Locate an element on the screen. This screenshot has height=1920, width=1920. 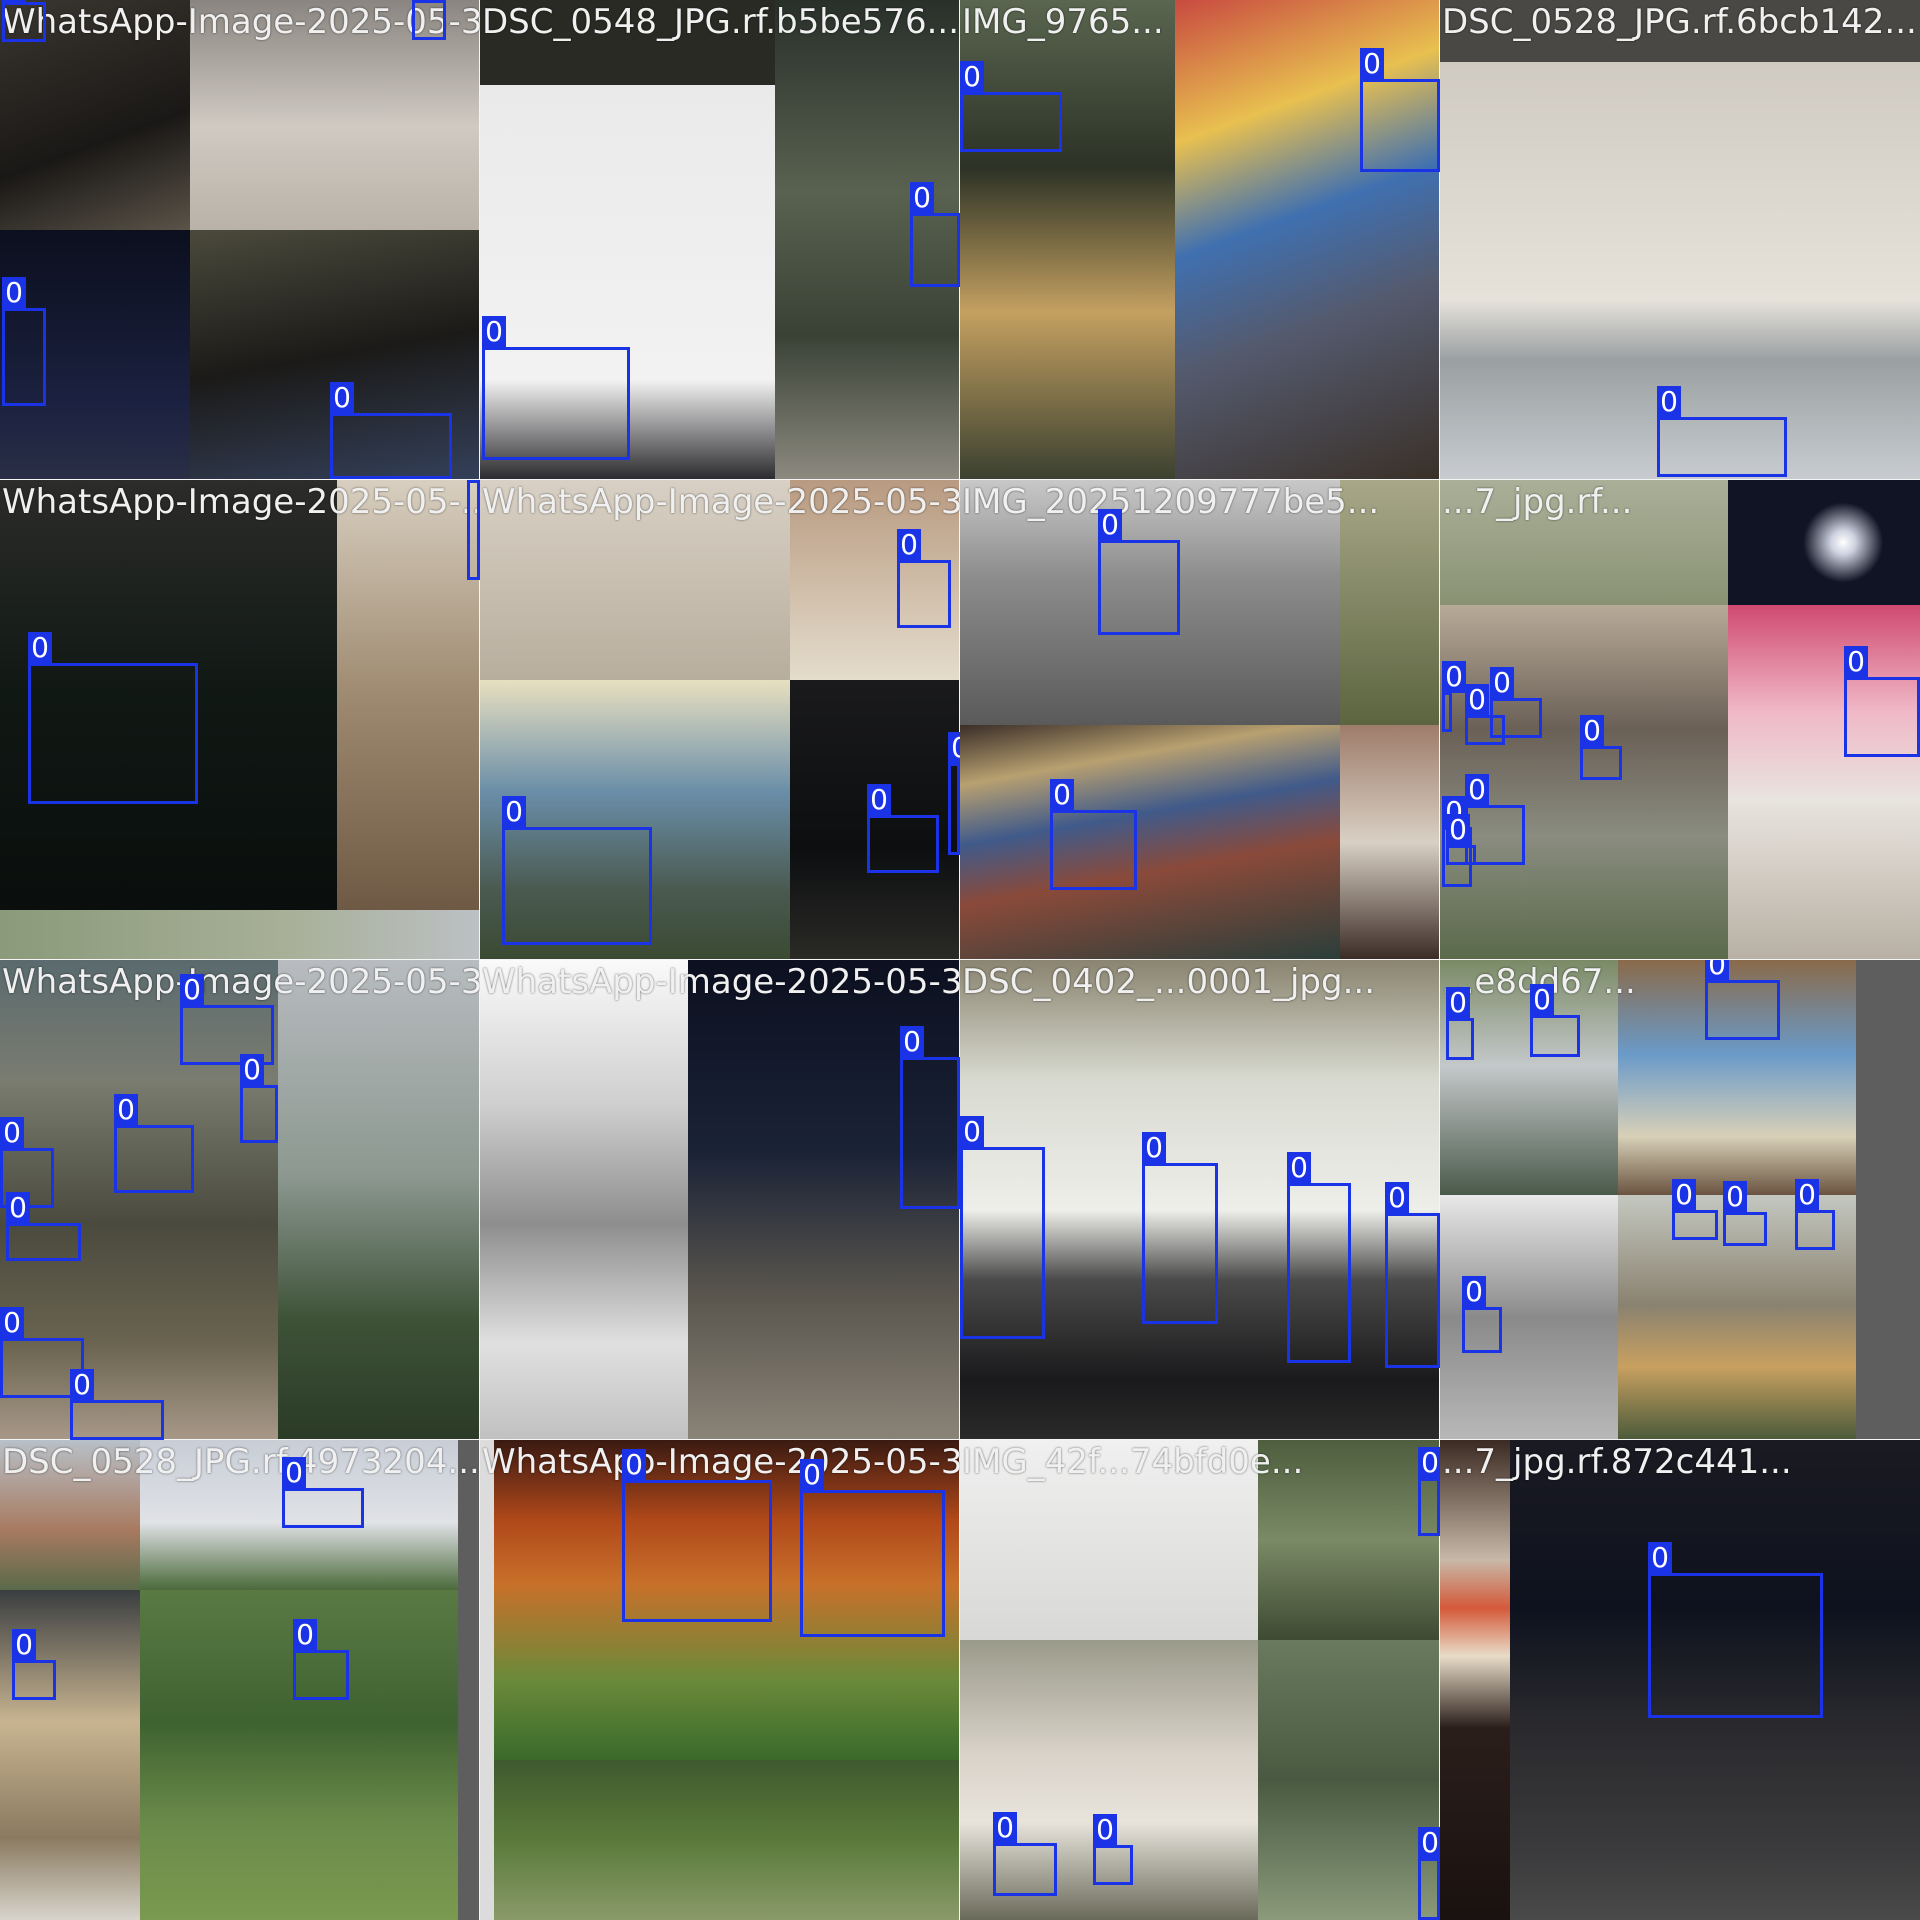
mosaic-tile: WhatsApp-Image-2025-05-30-at-... 0 0 is located at coordinates (720, 1679).